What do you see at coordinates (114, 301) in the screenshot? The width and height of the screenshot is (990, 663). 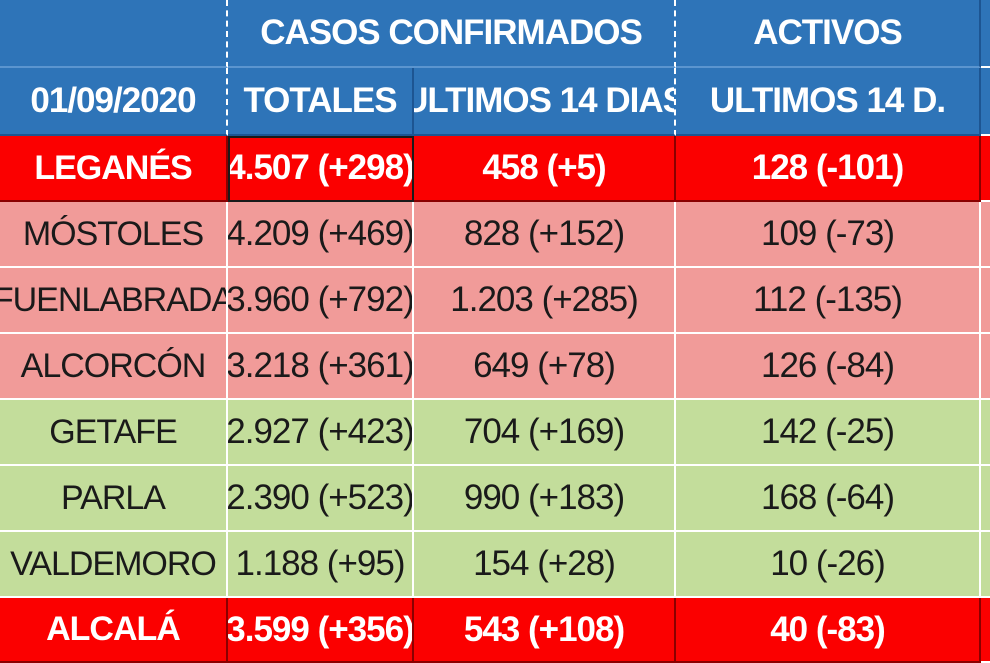 I see `row-municipio: FUENLABRADA` at bounding box center [114, 301].